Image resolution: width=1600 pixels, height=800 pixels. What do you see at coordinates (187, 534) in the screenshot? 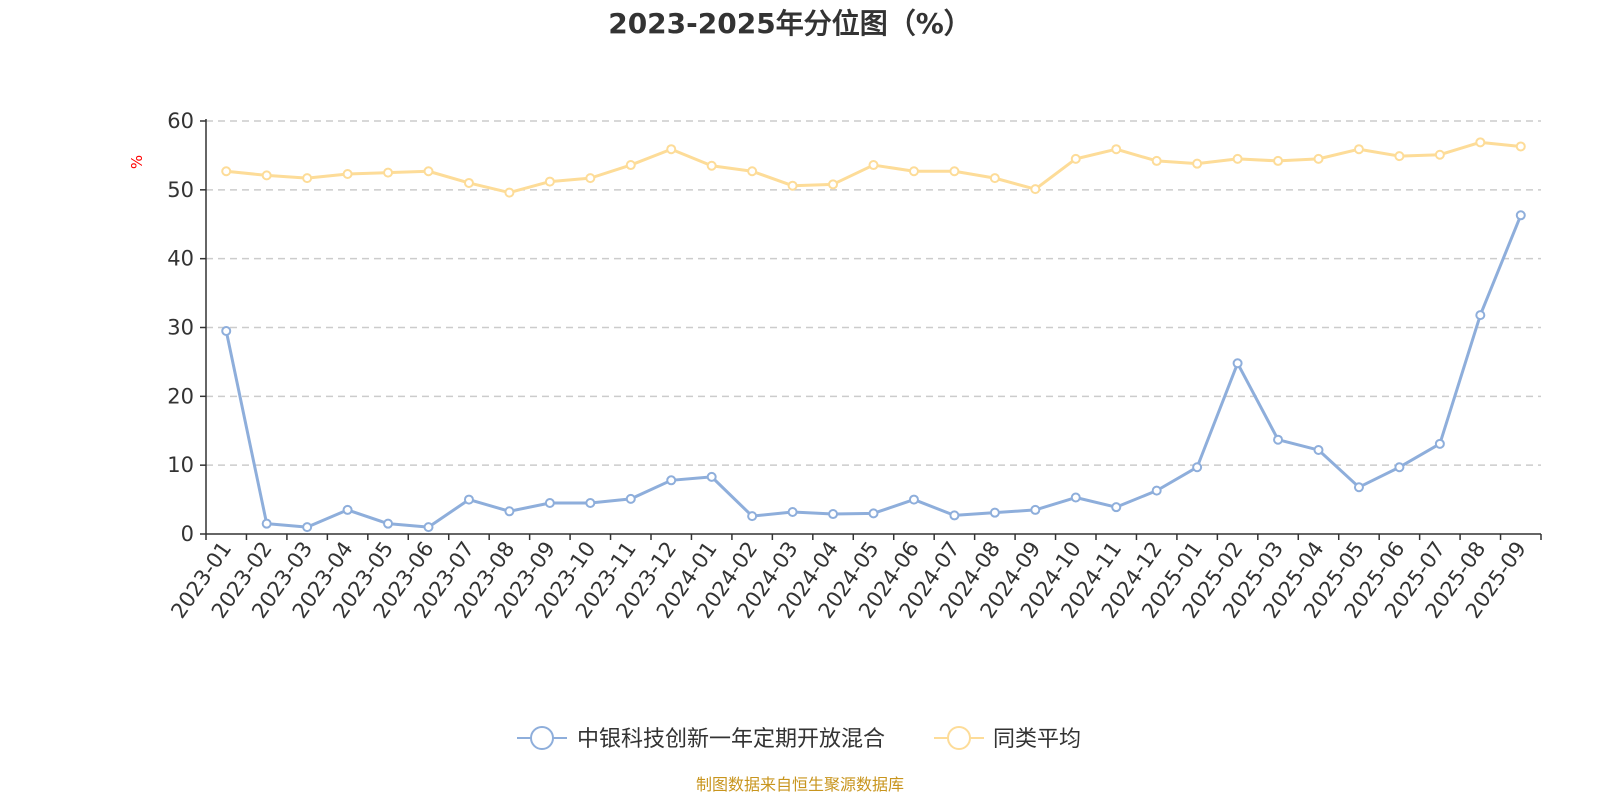
I see `y-tick-label: 0` at bounding box center [187, 534].